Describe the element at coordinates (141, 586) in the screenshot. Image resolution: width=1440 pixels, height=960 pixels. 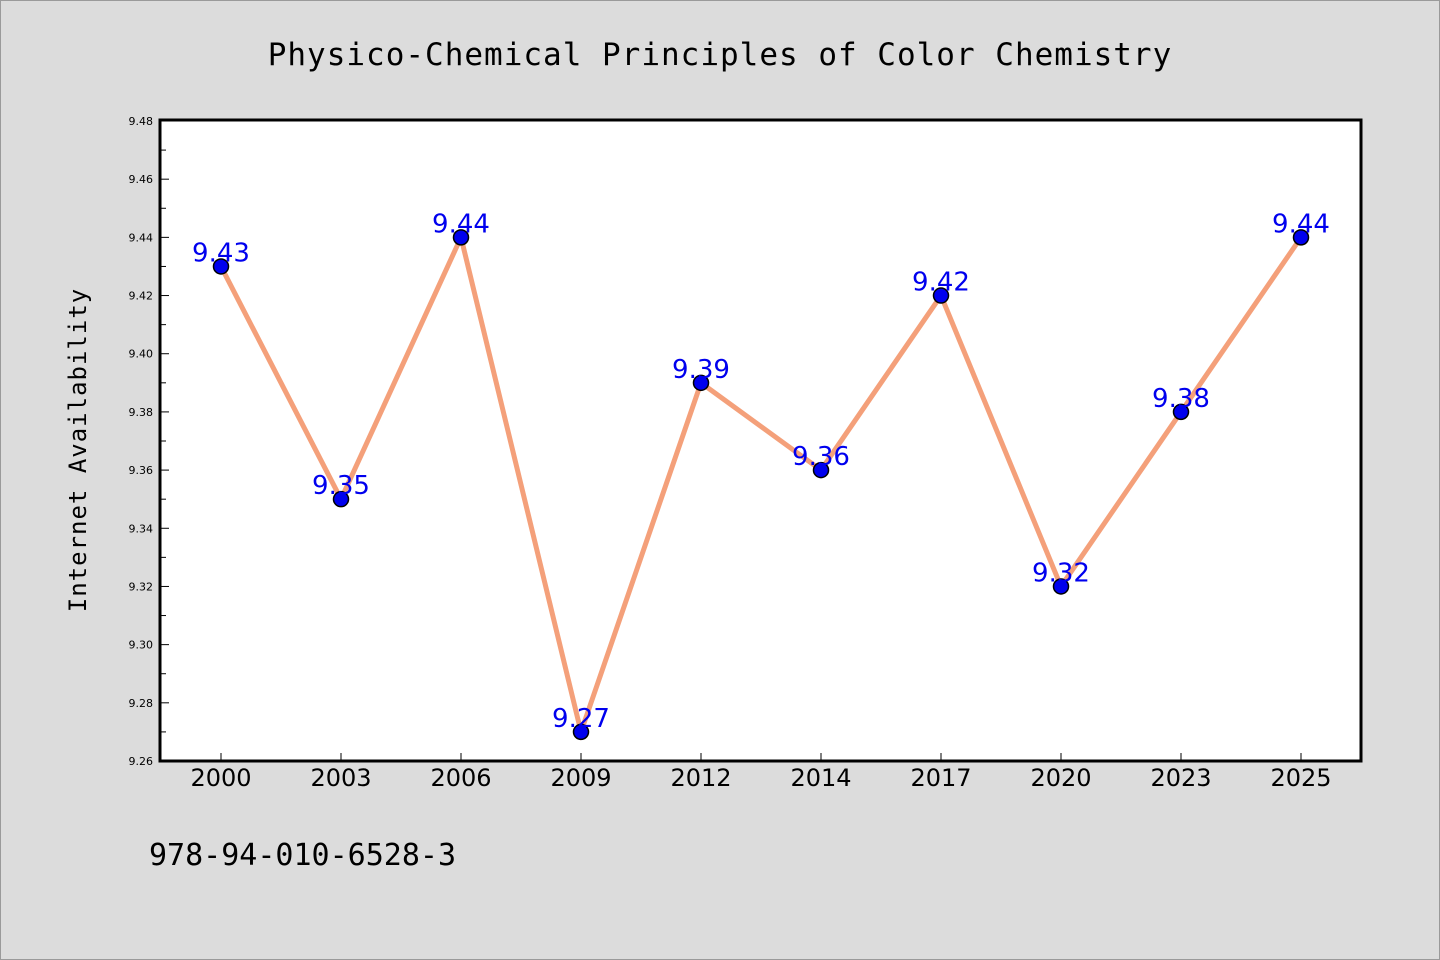
I see `y-tick-label: 9.32` at that location.